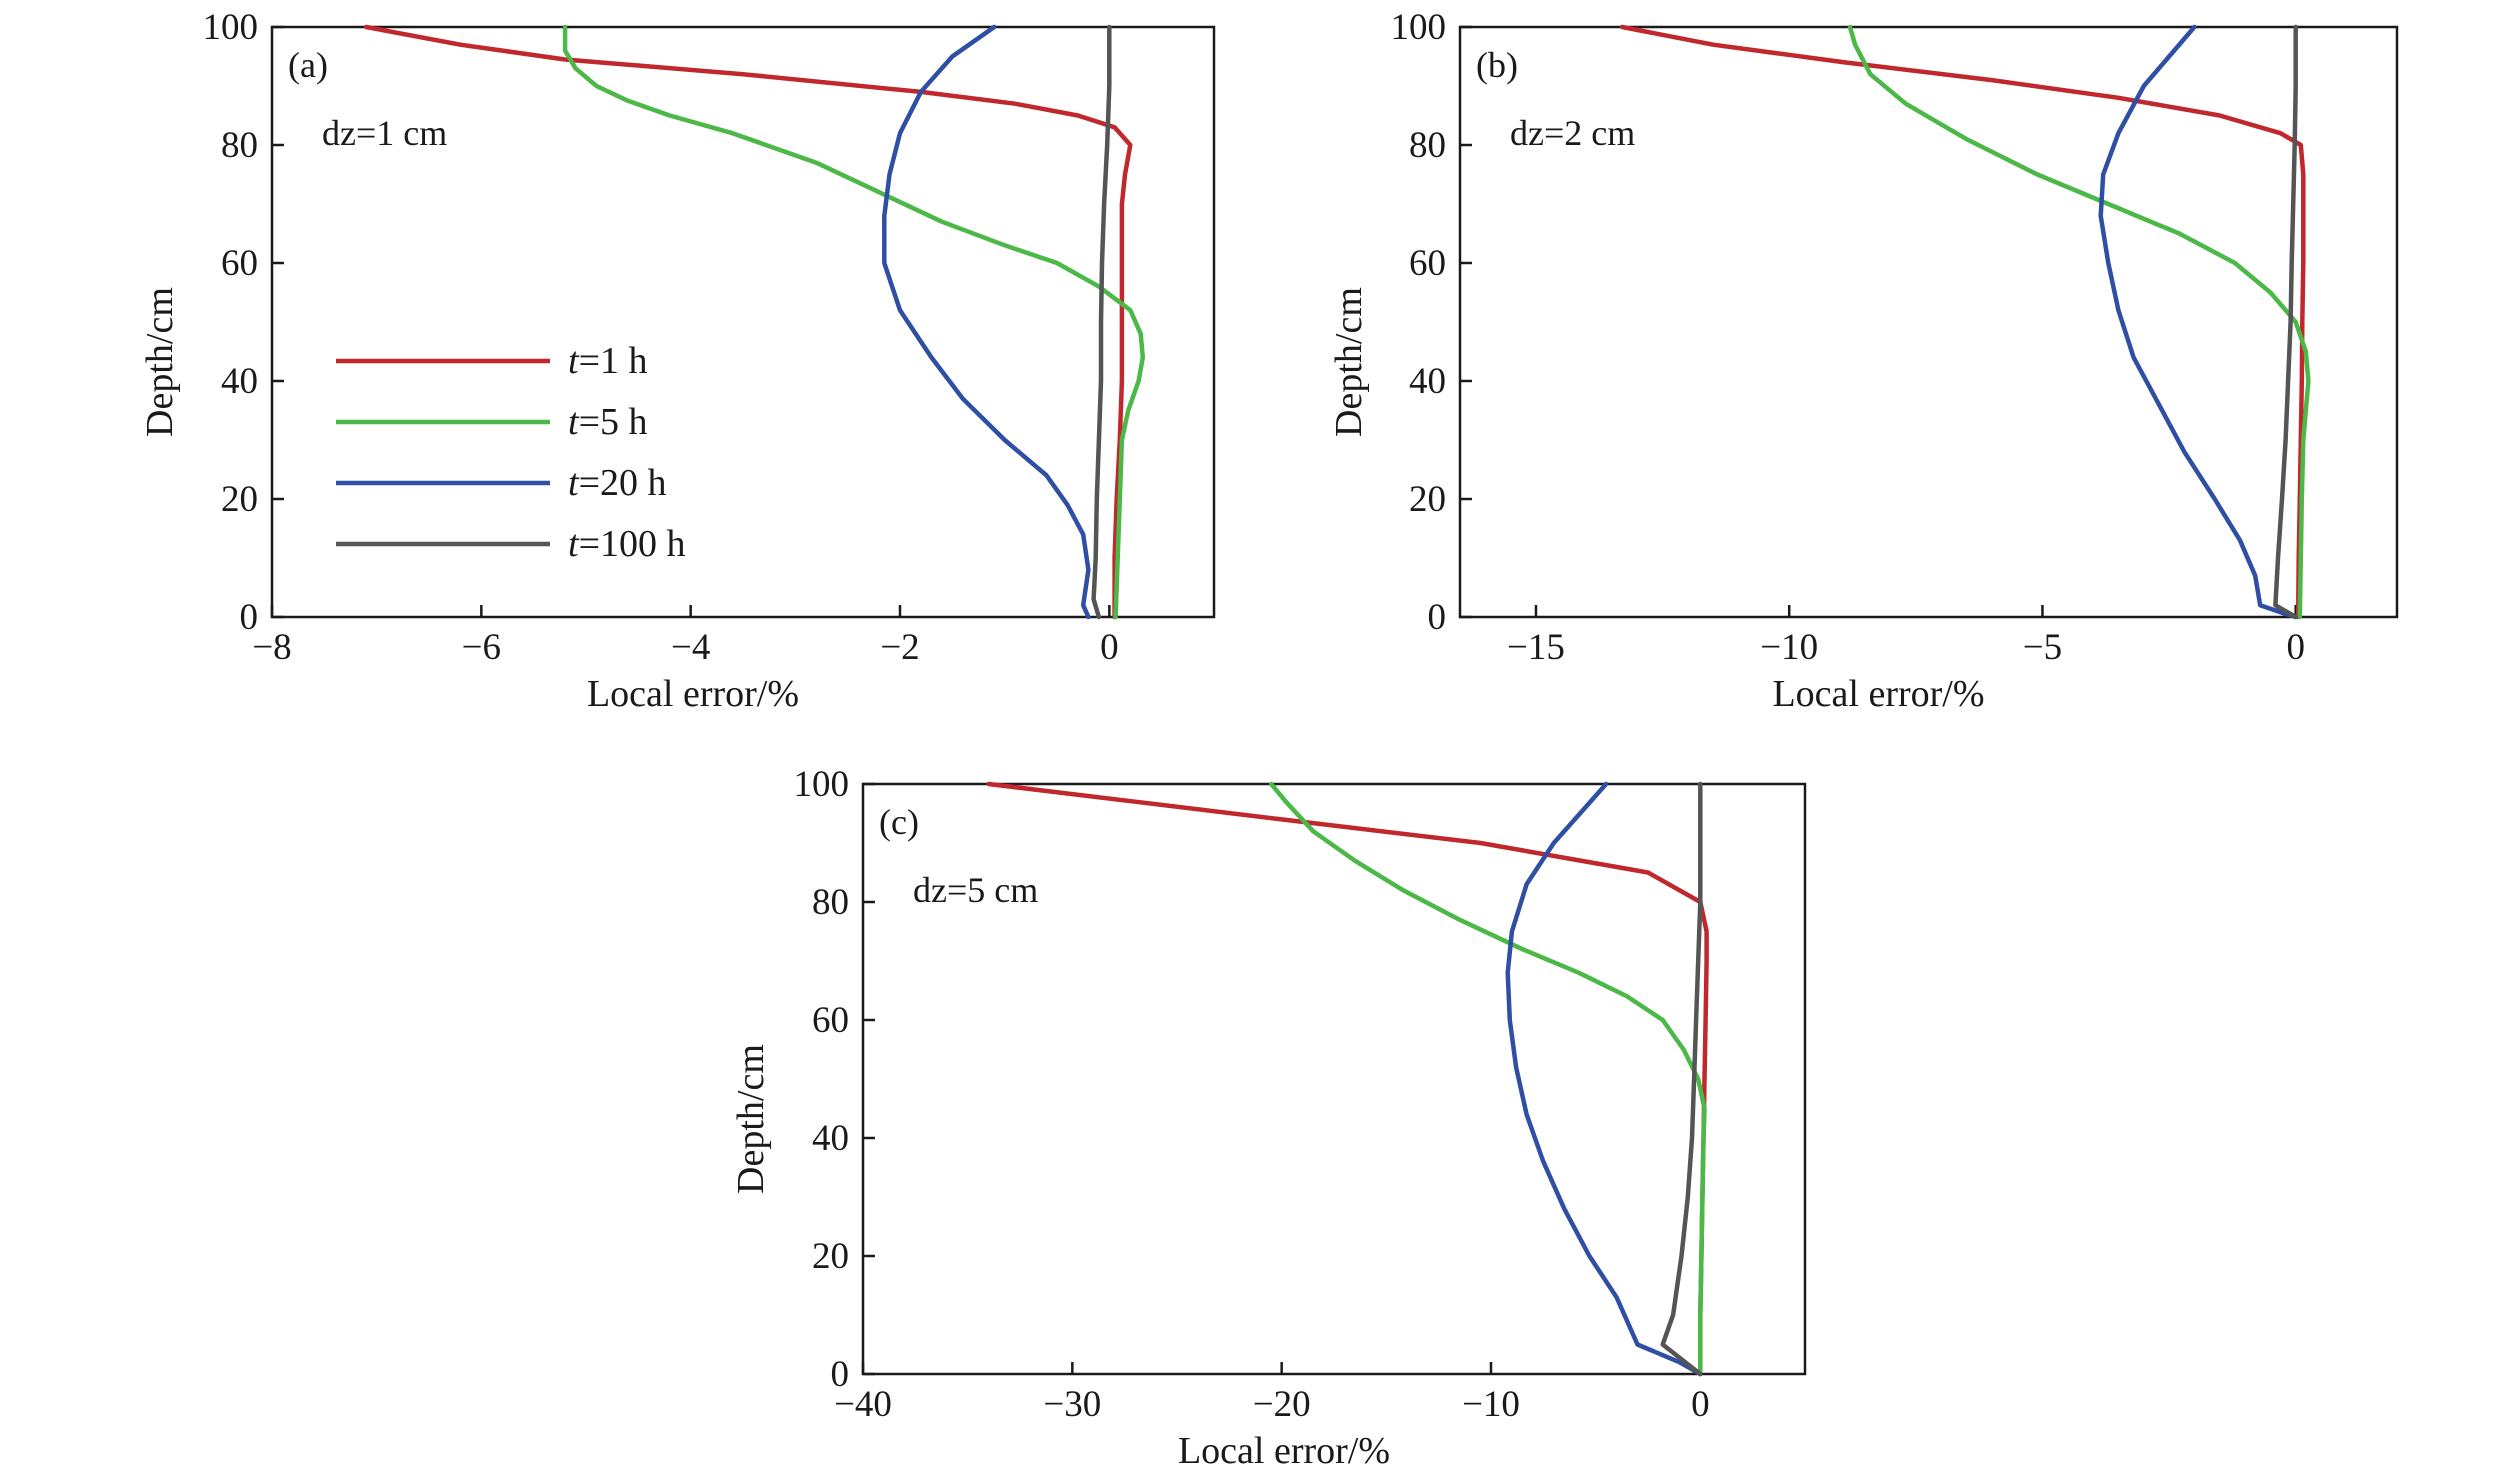 The image size is (2519, 1475). What do you see at coordinates (1109, 647) in the screenshot?
I see `x-tick-label-a: 0` at bounding box center [1109, 647].